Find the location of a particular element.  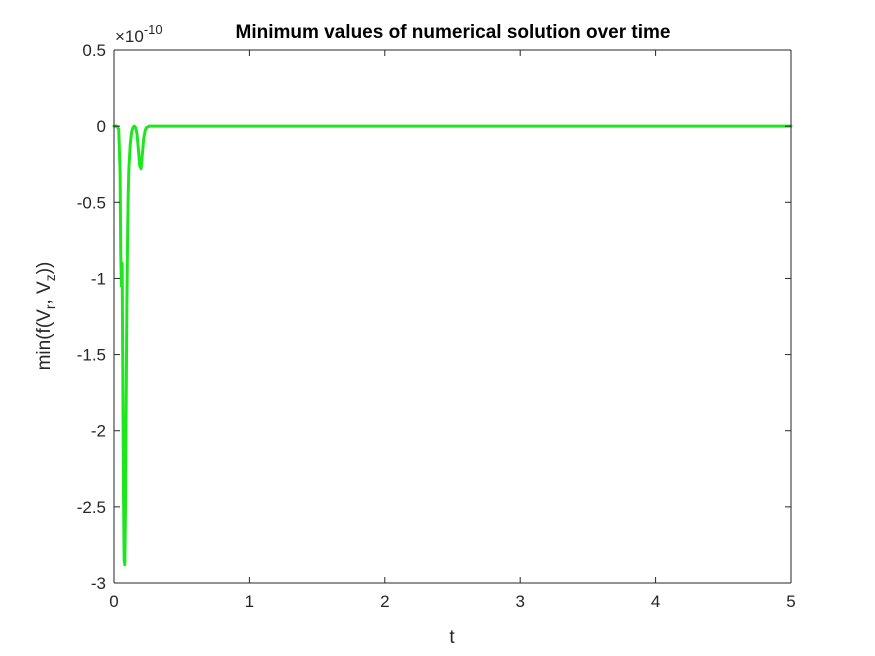

x-tick-label: 0 is located at coordinates (113, 601).